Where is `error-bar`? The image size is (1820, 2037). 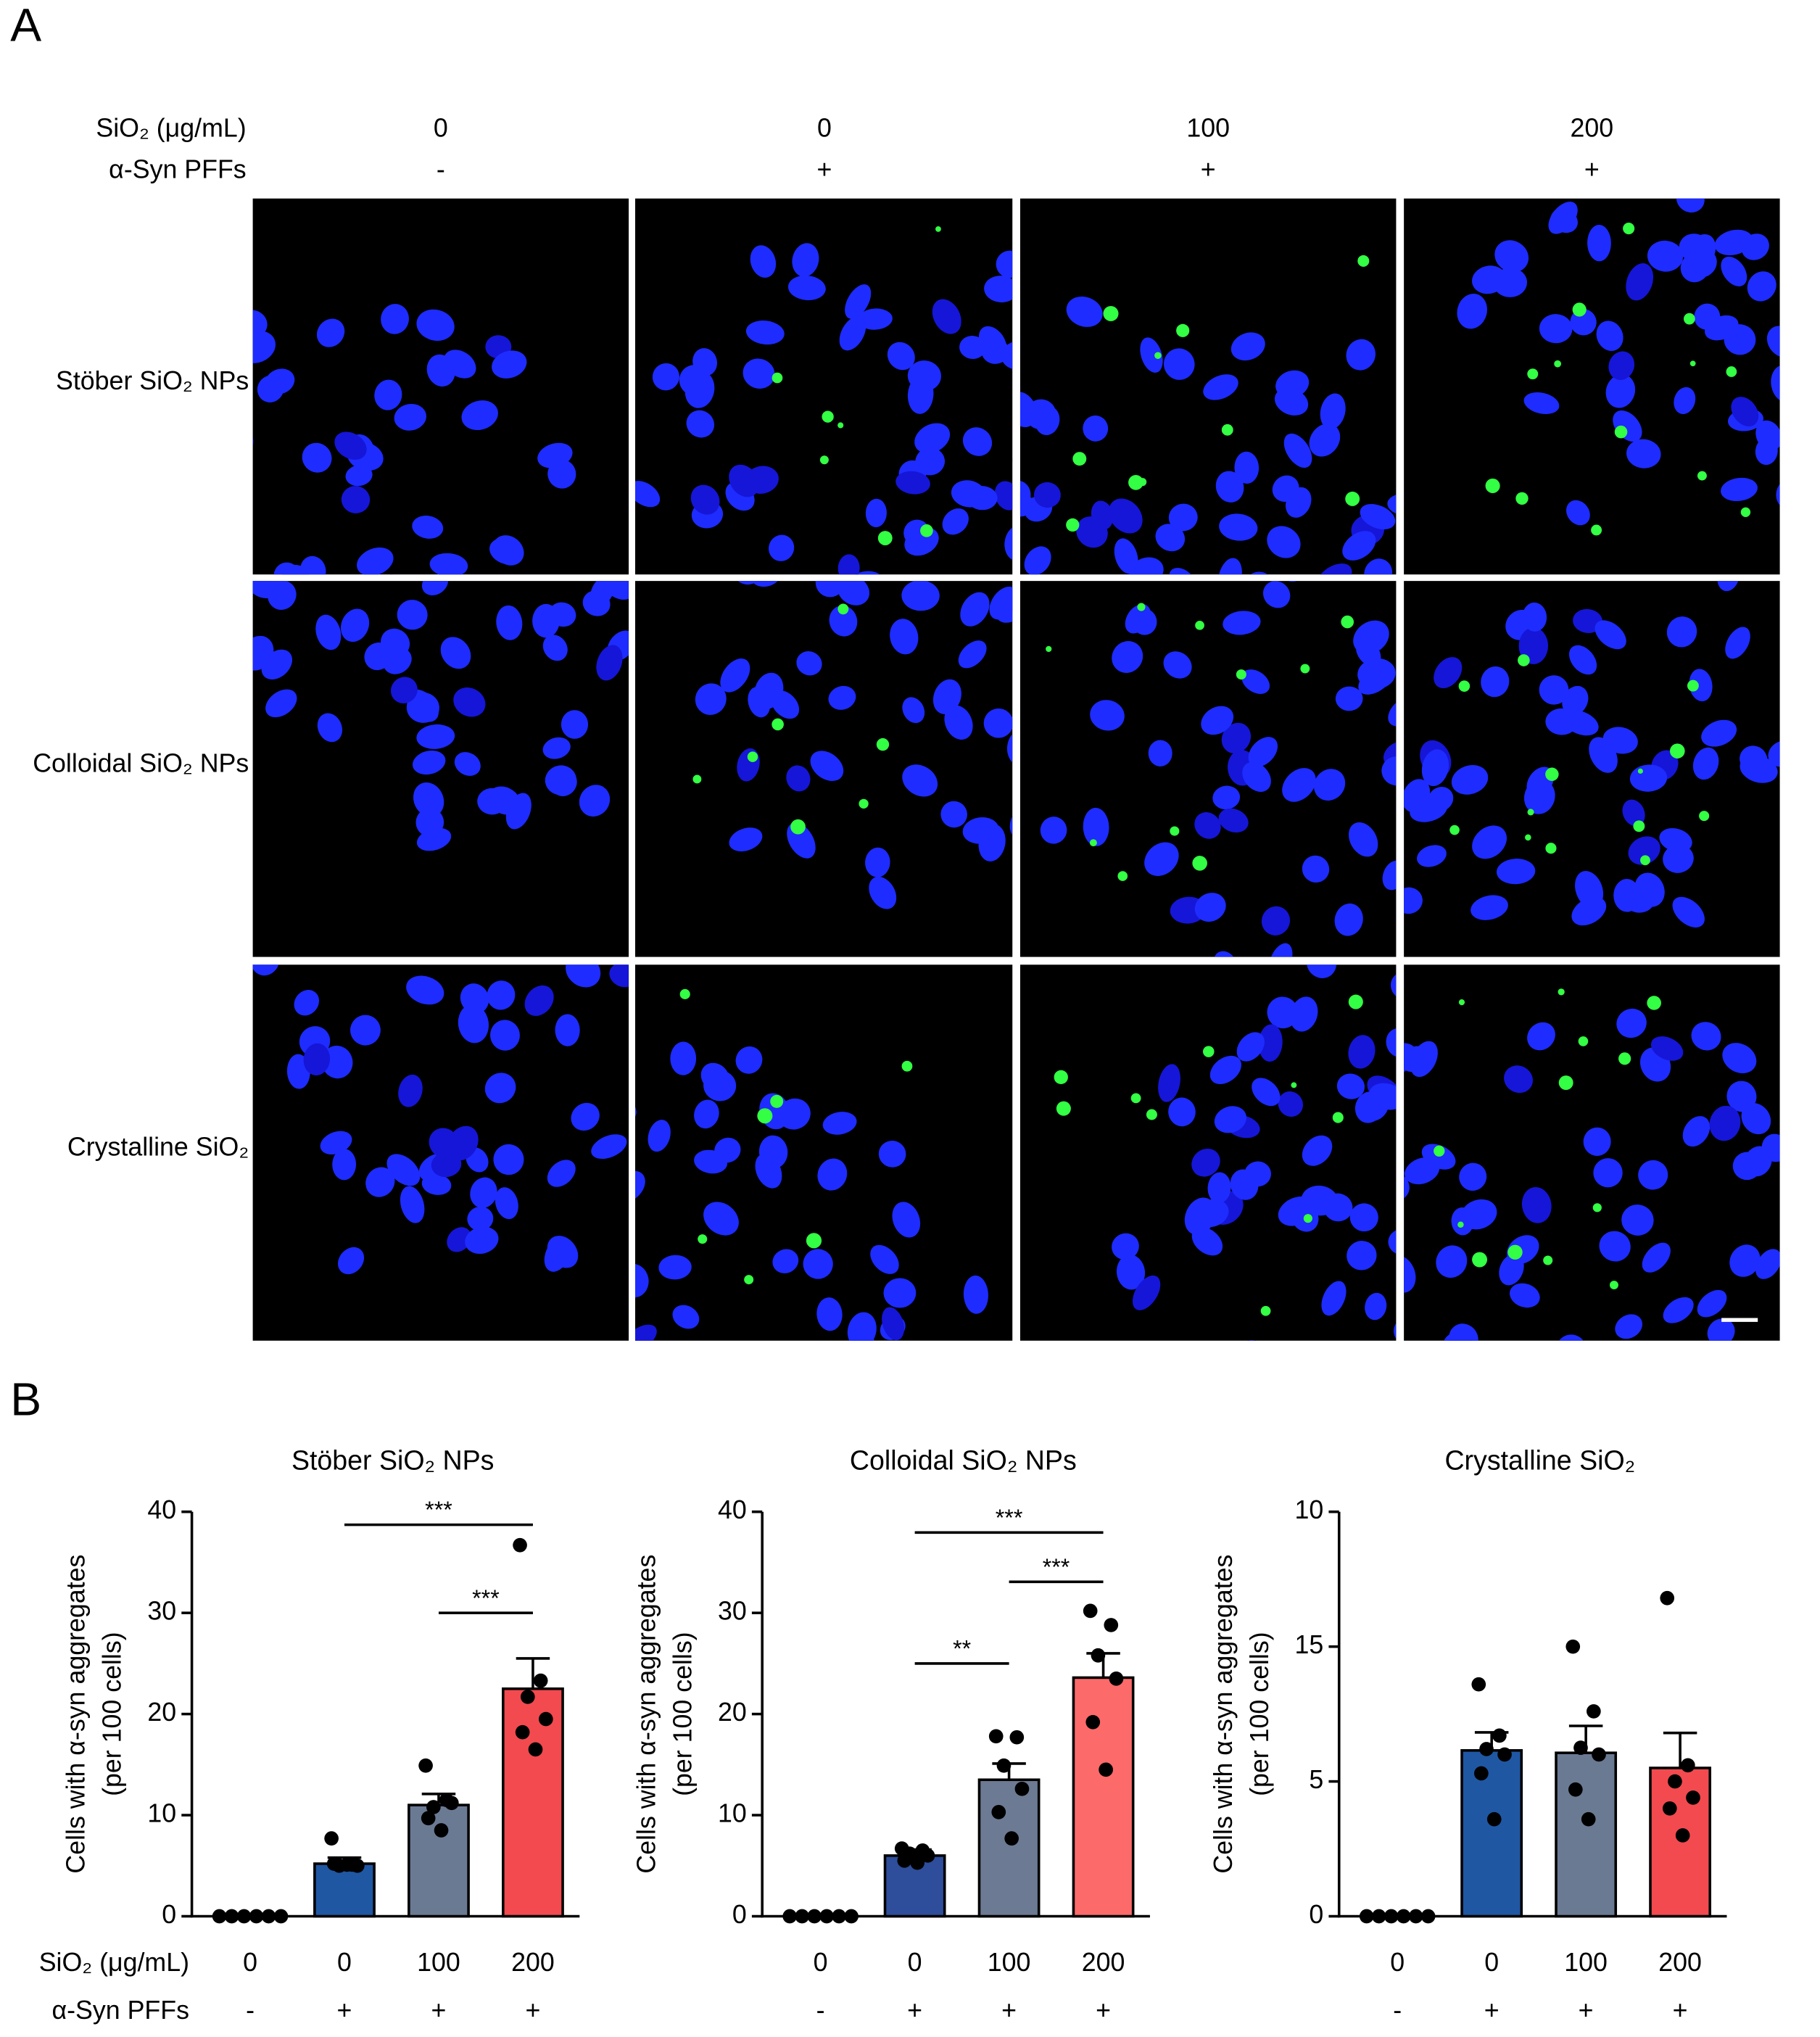
error-bar is located at coordinates (1680, 1750).